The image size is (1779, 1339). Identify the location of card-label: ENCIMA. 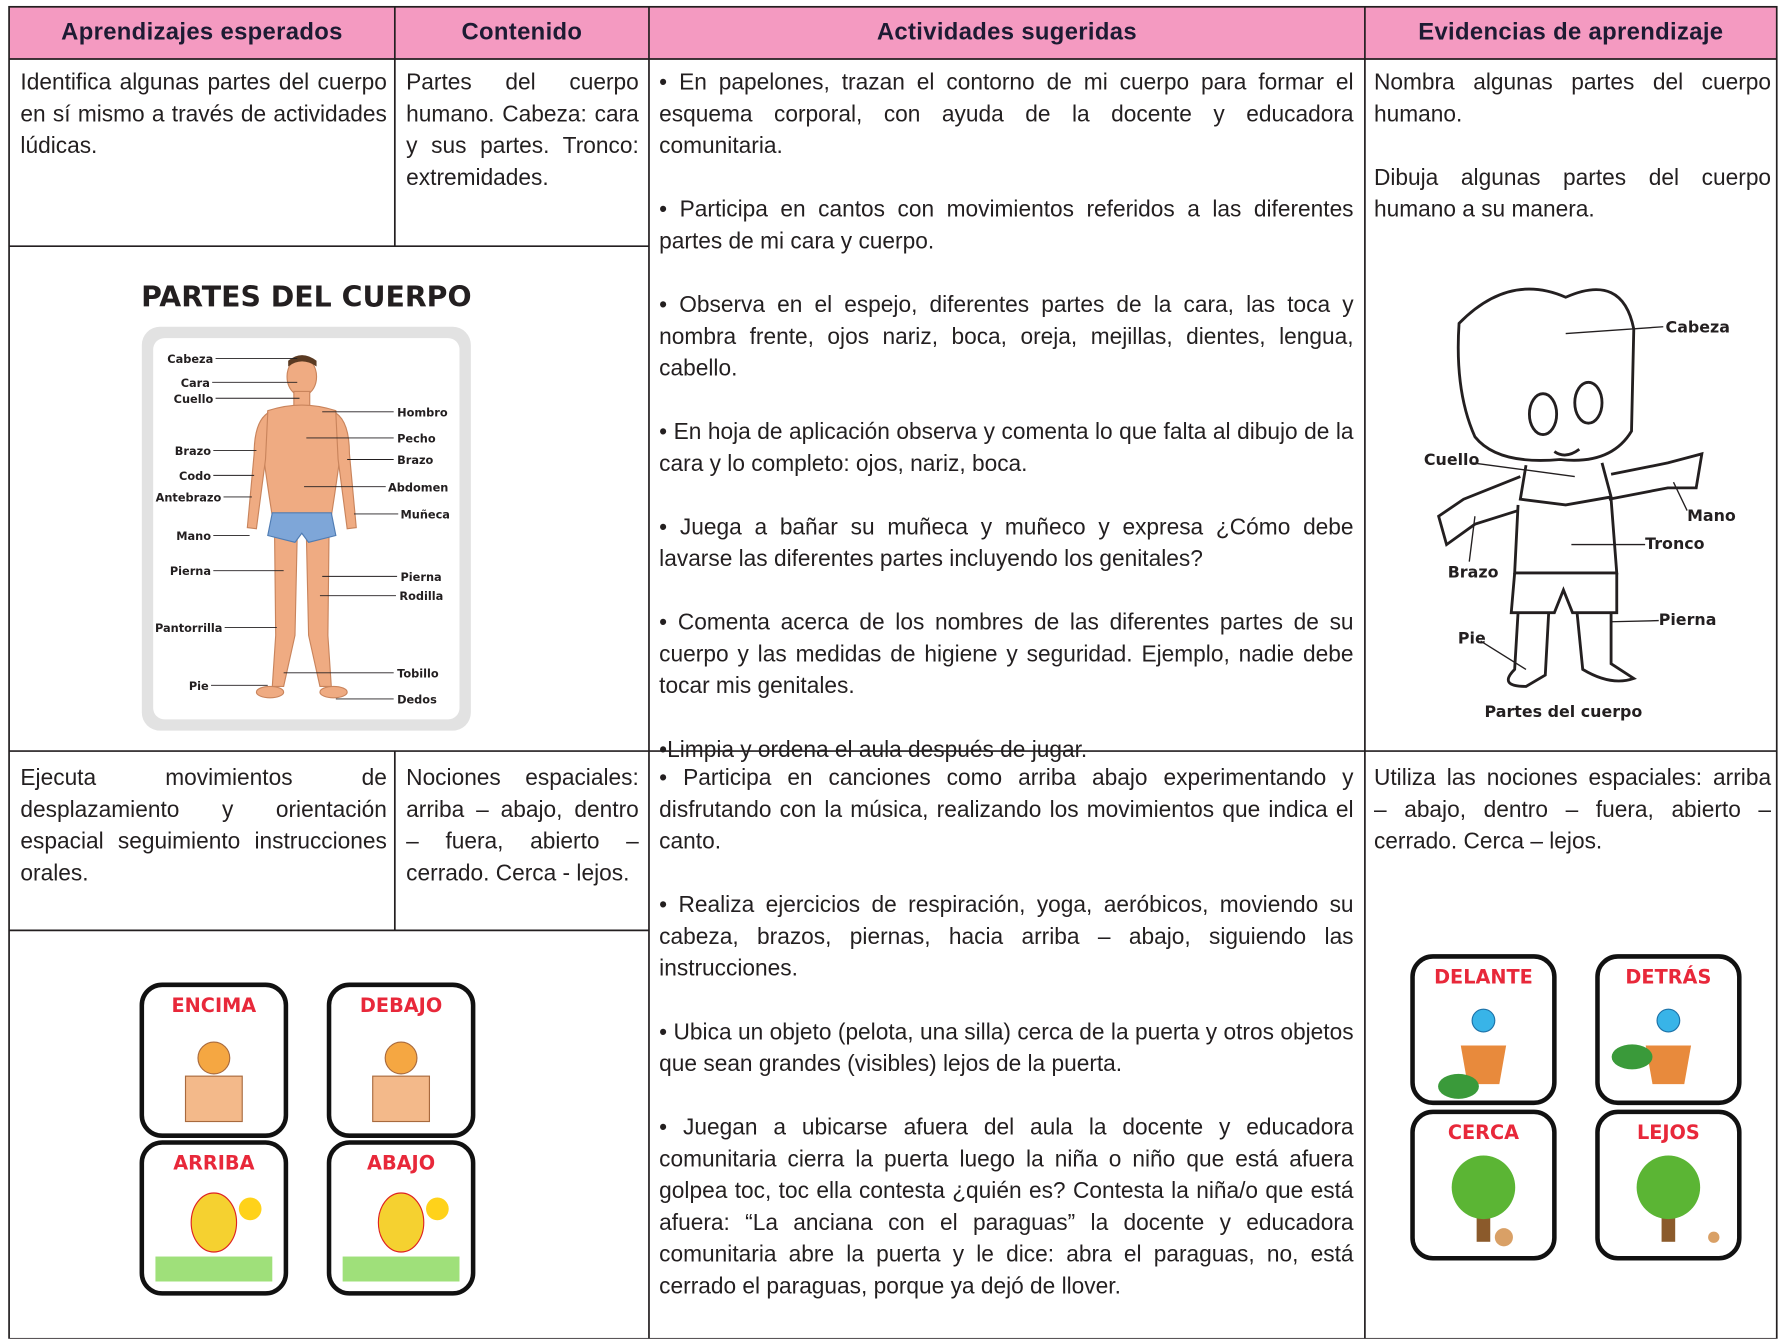
(214, 1005).